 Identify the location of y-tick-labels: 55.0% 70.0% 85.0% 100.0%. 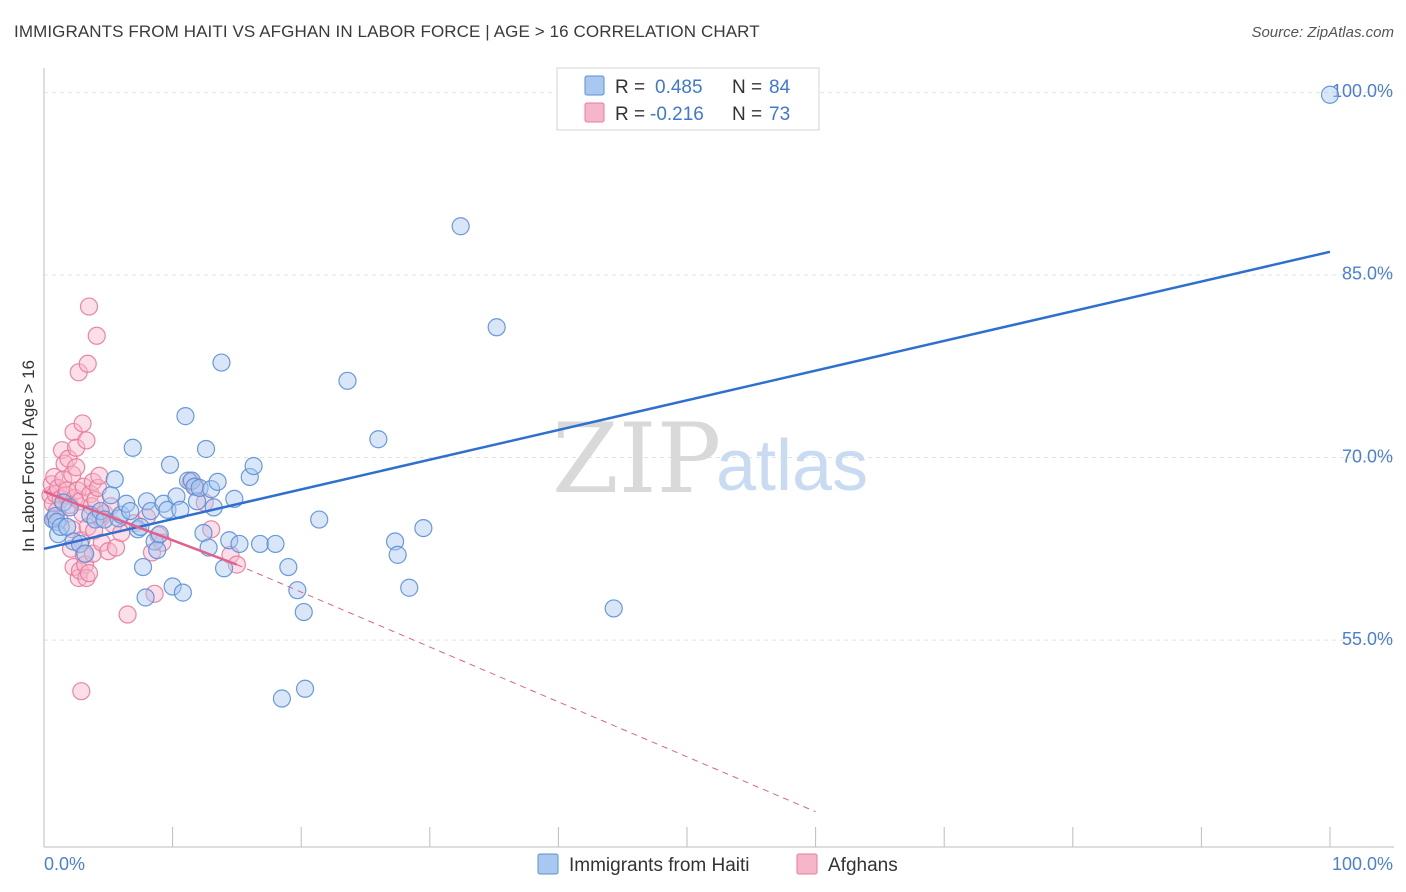
(1362, 365).